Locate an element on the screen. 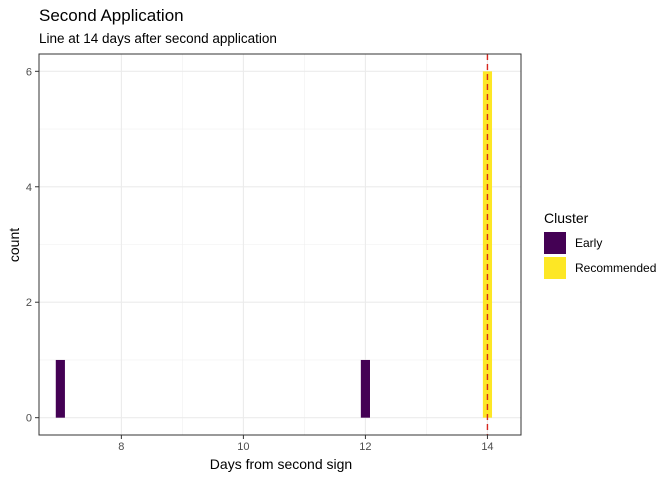 The height and width of the screenshot is (480, 672). legend: Cluster Early Recommended is located at coordinates (600, 244).